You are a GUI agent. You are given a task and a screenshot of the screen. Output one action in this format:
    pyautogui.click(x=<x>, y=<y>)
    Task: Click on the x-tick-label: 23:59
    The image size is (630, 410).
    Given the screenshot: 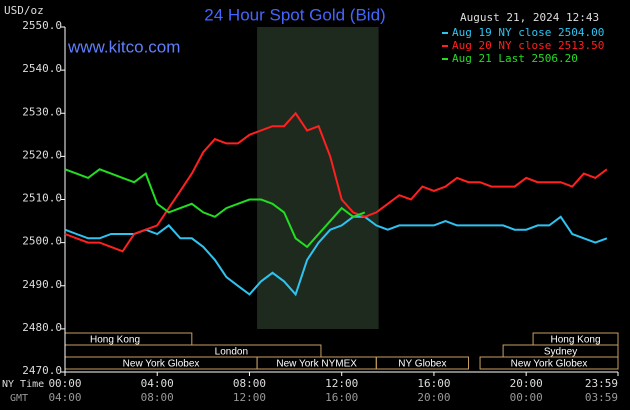 What is the action you would take?
    pyautogui.click(x=601, y=383)
    